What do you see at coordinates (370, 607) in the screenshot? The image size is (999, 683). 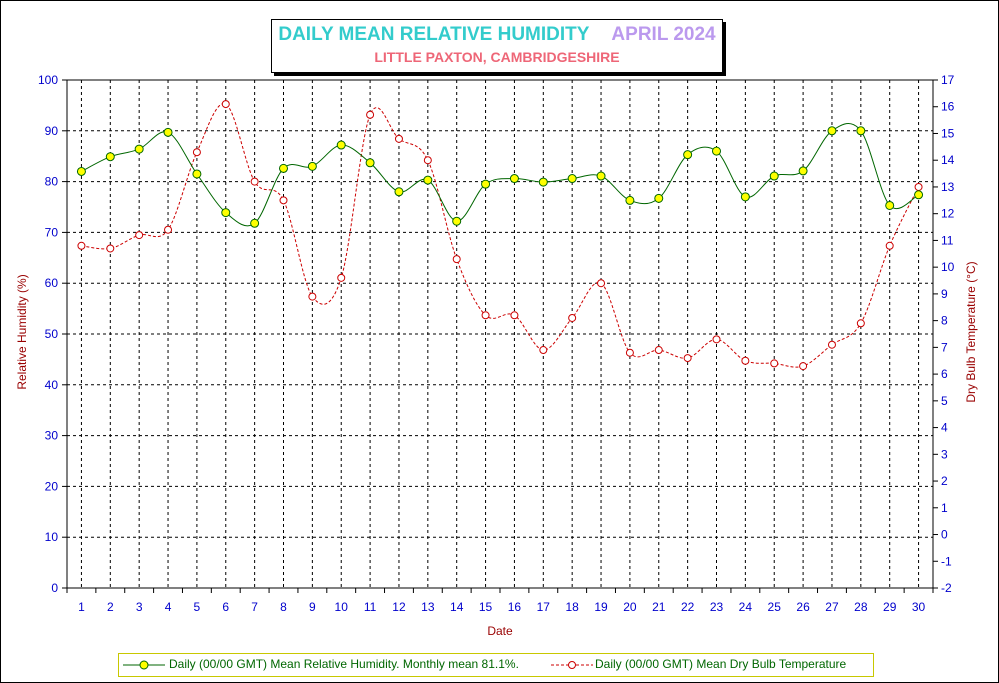 I see `x-tick-label: 11` at bounding box center [370, 607].